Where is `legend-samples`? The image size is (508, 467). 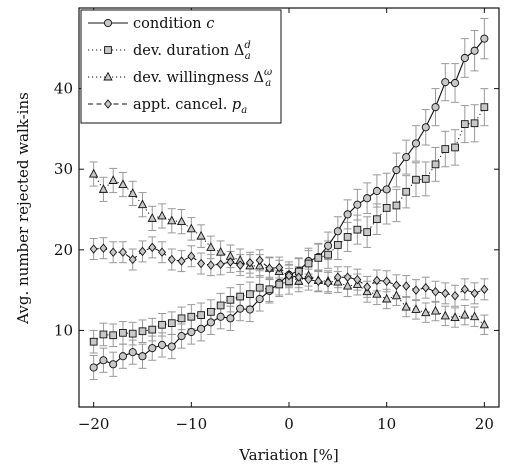
legend-samples is located at coordinates (108, 63).